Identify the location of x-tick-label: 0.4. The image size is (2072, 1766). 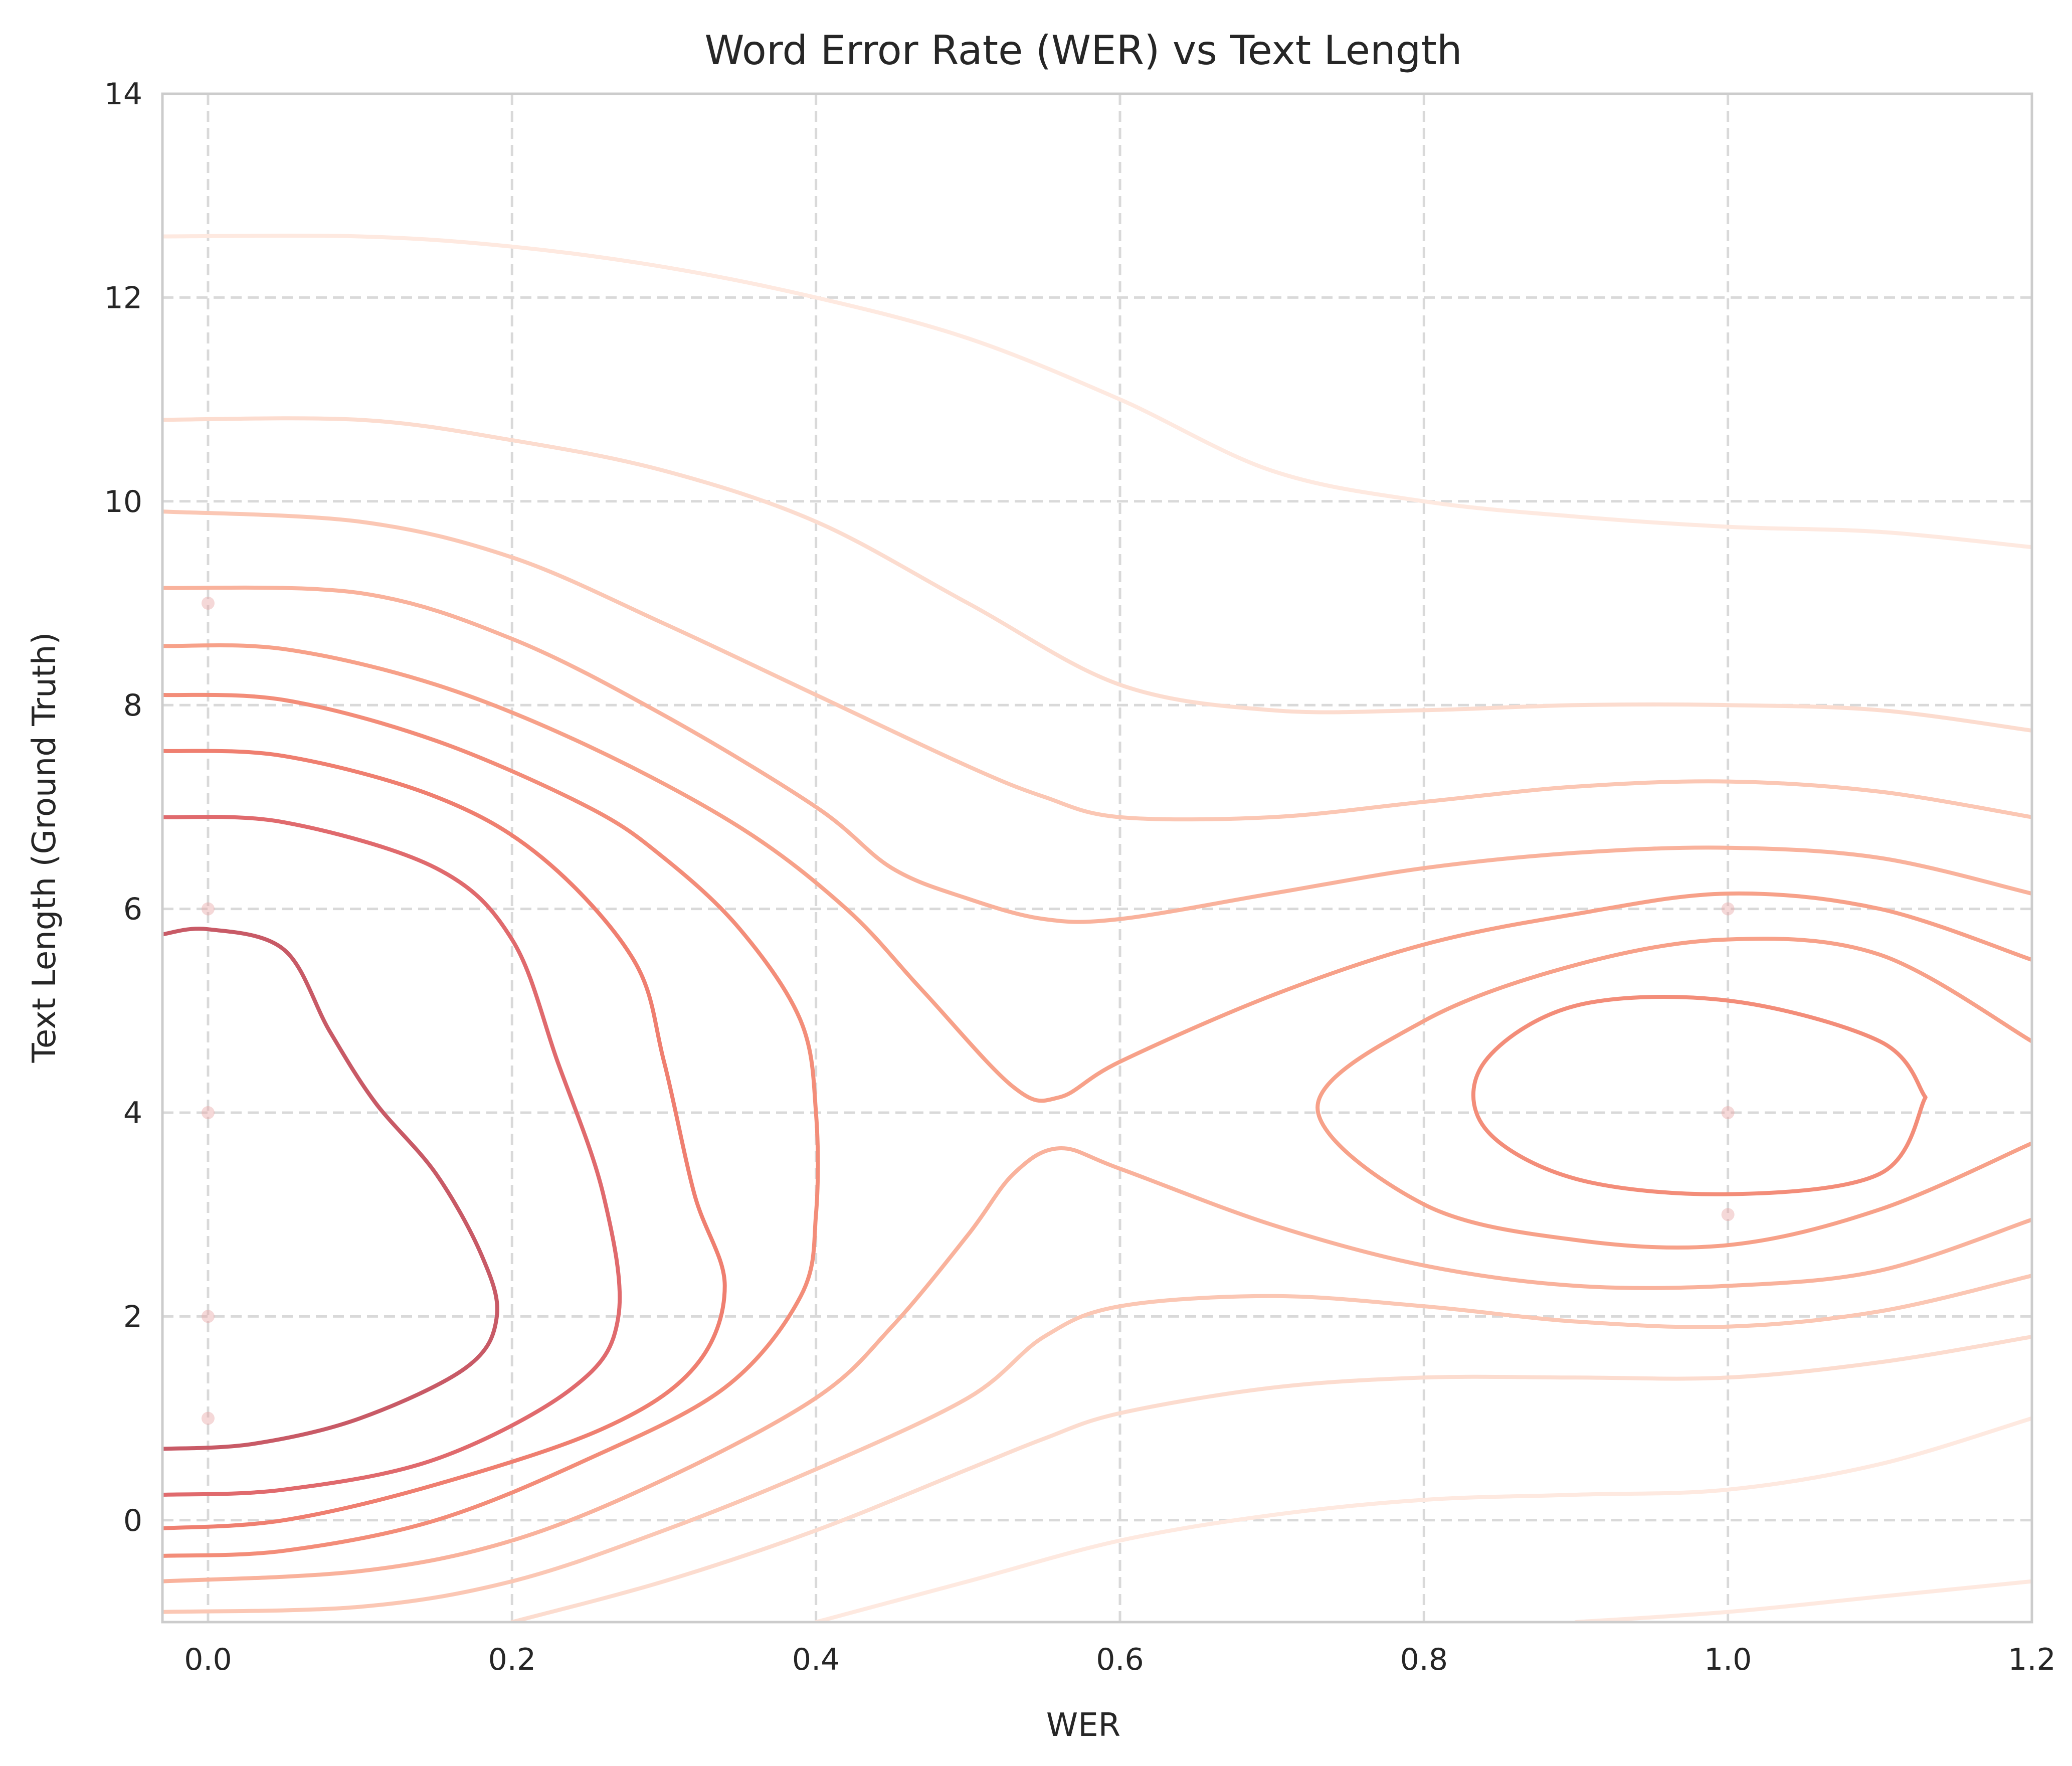
(816, 1659).